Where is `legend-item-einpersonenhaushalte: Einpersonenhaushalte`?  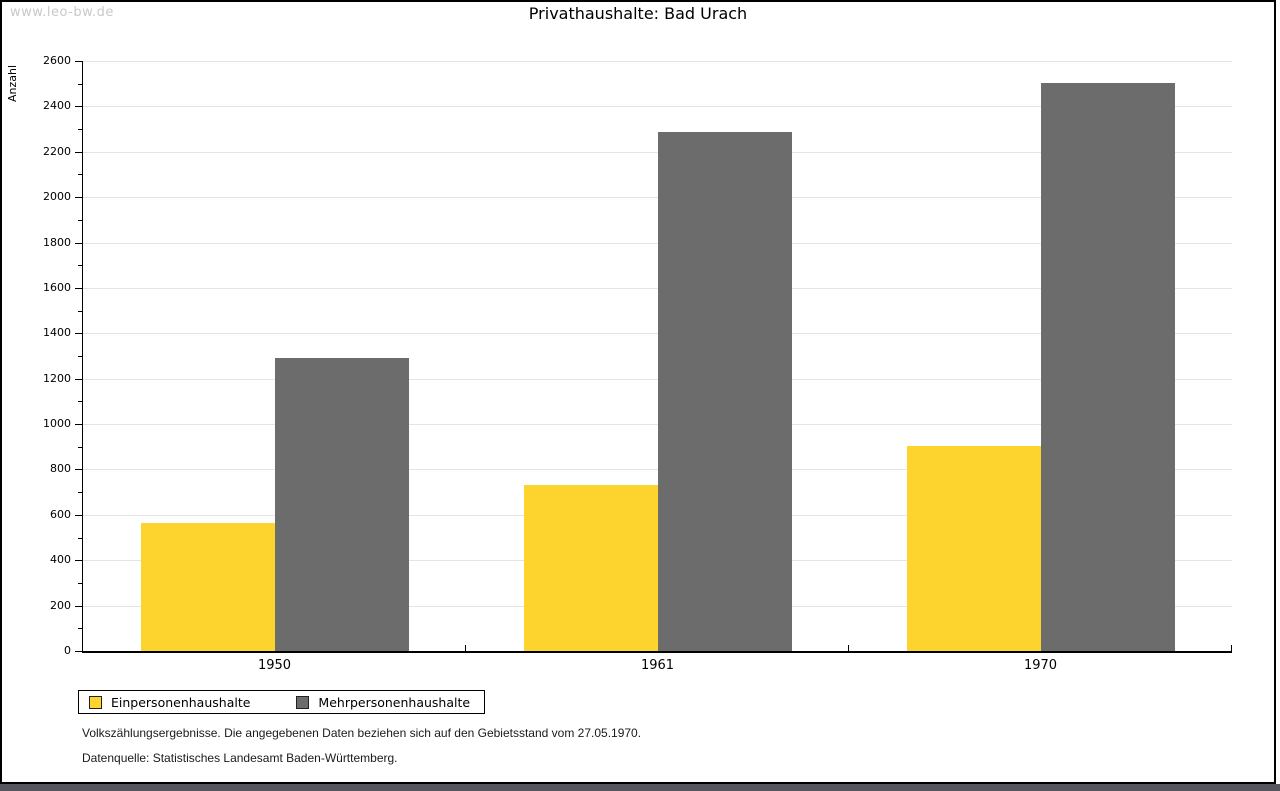 legend-item-einpersonenhaushalte: Einpersonenhaushalte is located at coordinates (169, 702).